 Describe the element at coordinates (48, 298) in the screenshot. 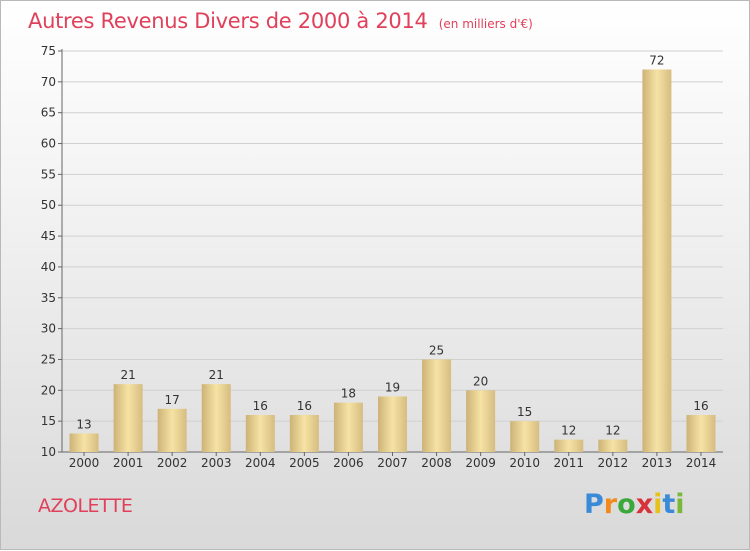

I see `y-tick-label: 35` at that location.